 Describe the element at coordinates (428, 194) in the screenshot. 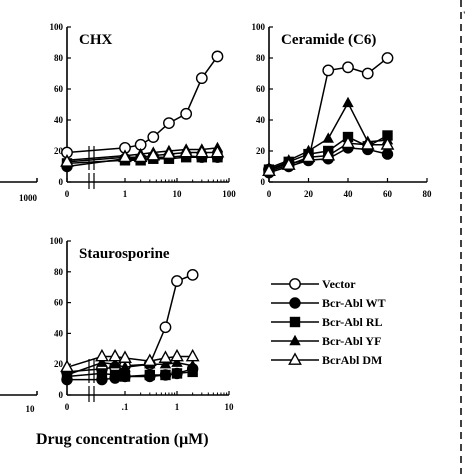

I see `x-tick-label: 80` at that location.